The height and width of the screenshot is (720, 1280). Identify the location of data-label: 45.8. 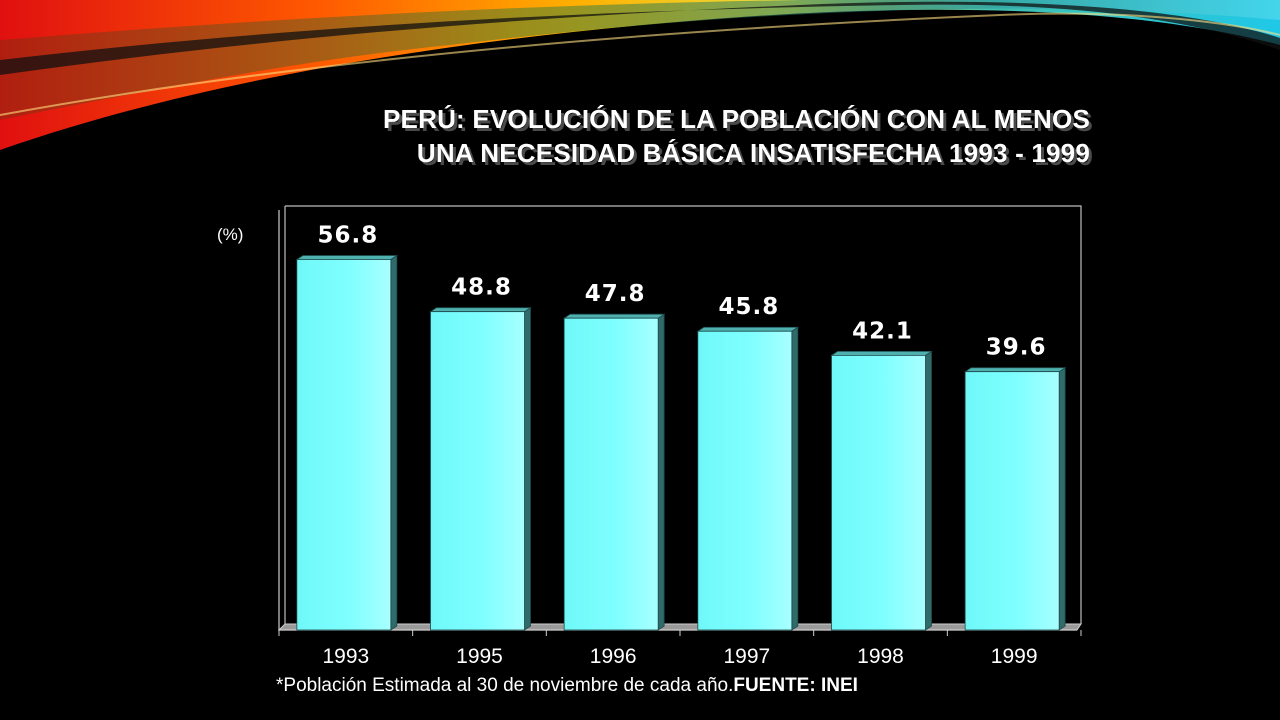
(748, 307).